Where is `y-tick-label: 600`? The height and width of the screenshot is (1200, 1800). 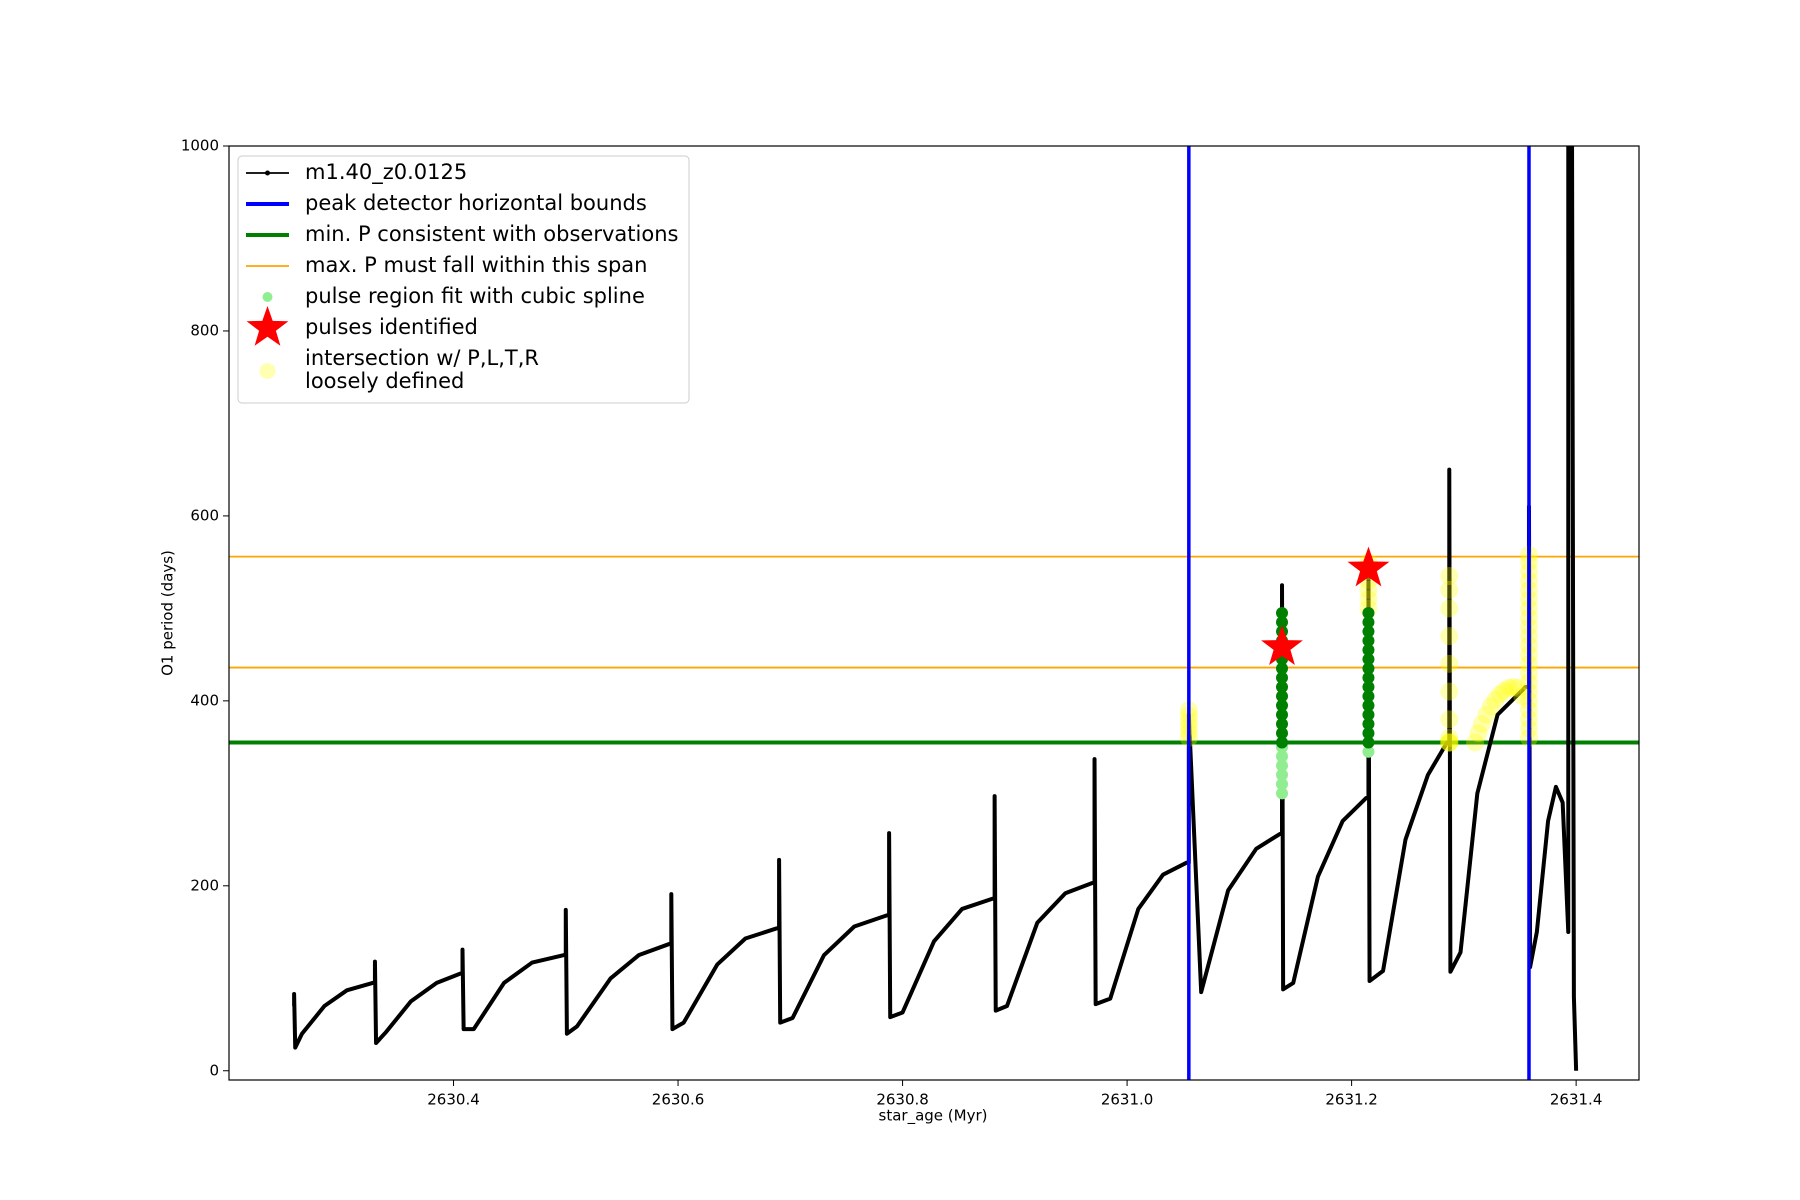
y-tick-label: 600 is located at coordinates (204, 515).